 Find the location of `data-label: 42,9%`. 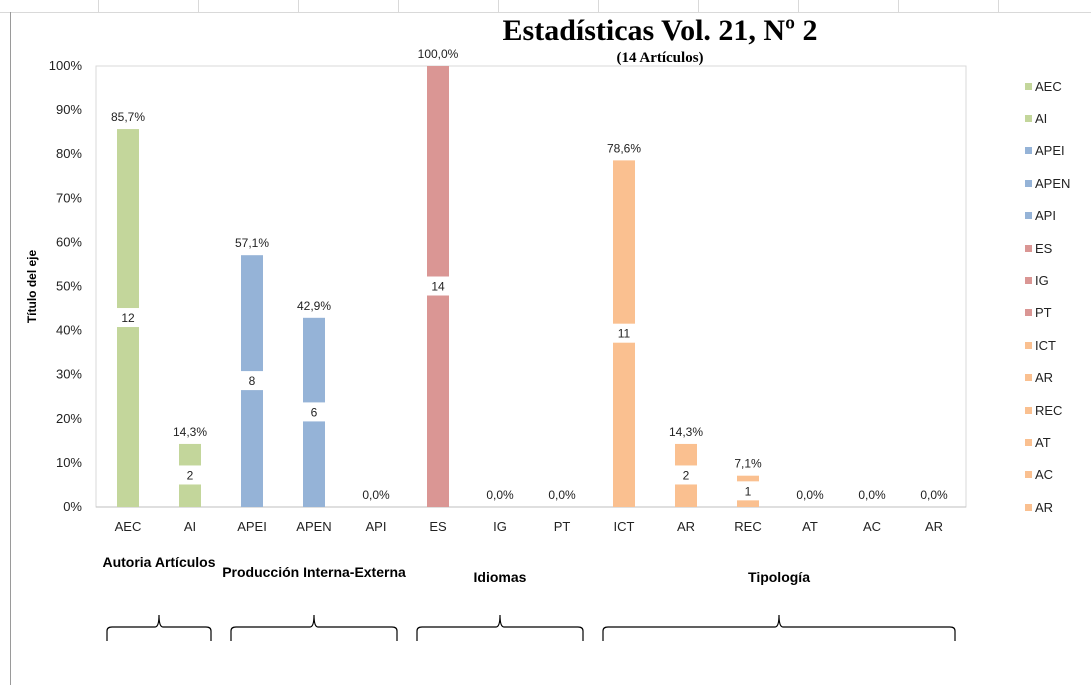

data-label: 42,9% is located at coordinates (314, 306).